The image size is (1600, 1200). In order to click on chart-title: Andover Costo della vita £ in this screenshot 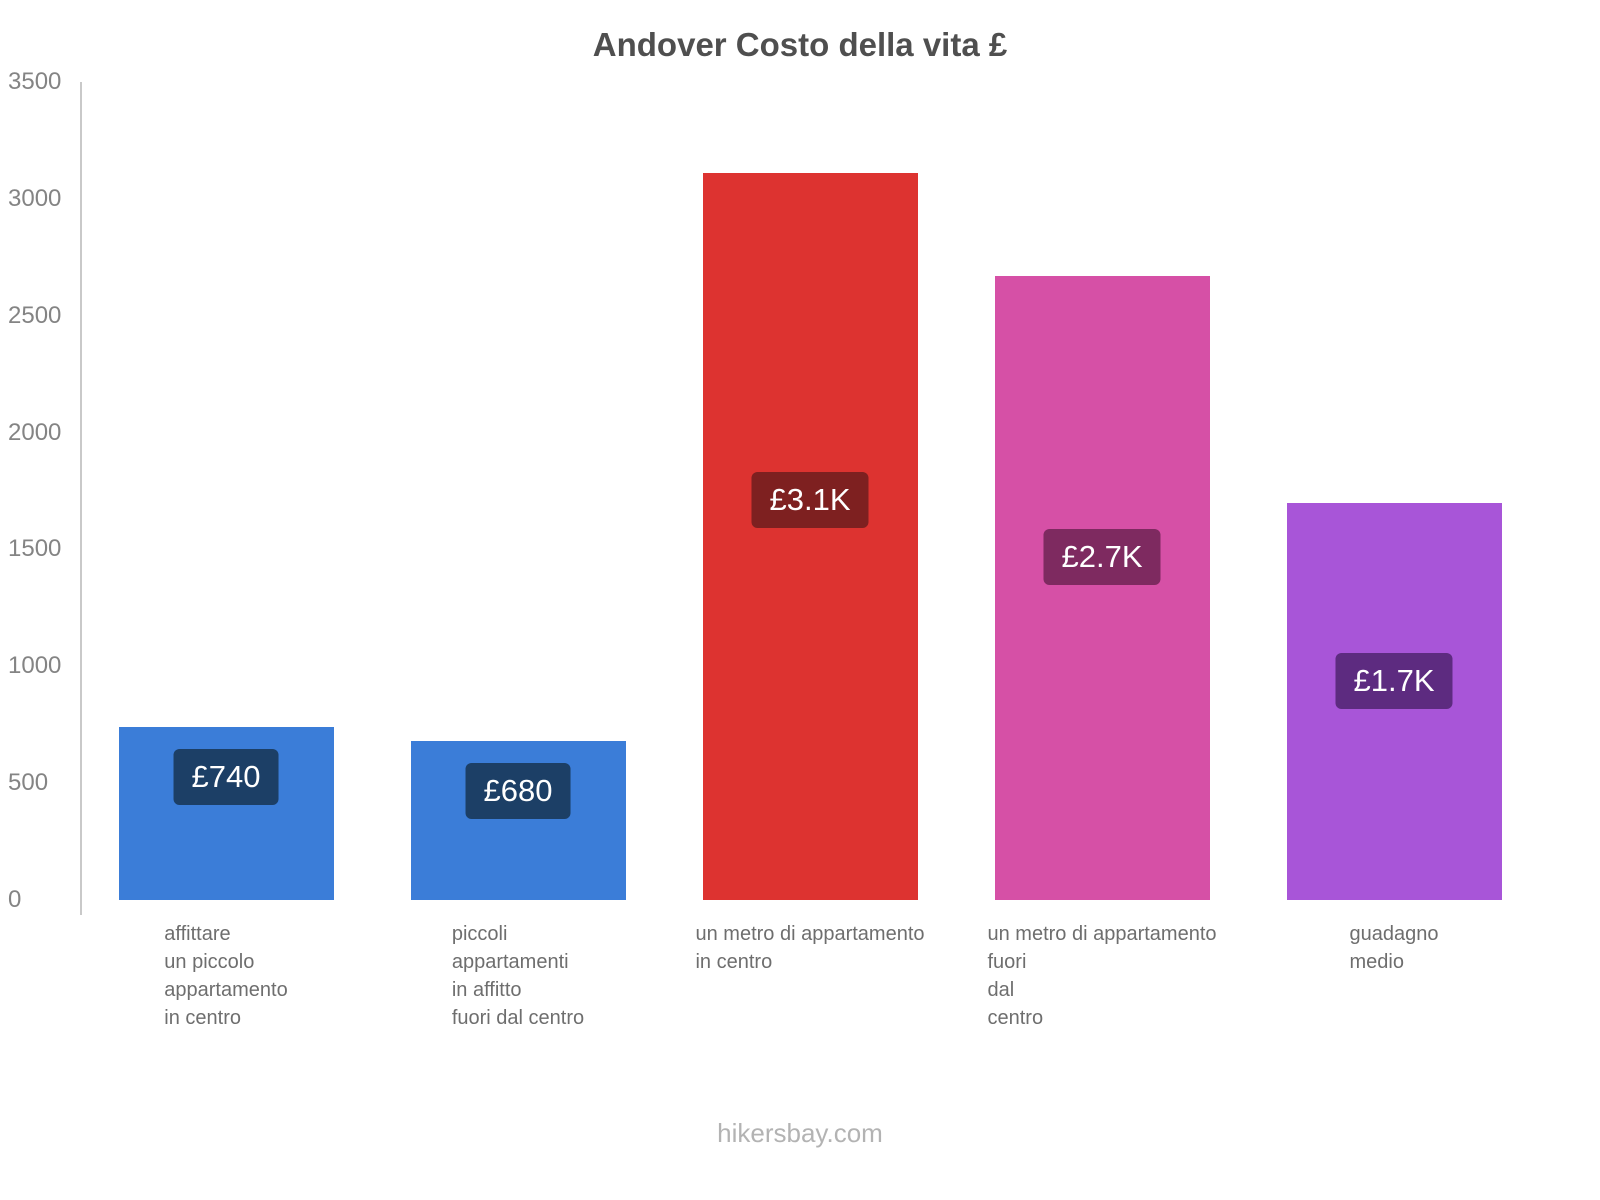, I will do `click(800, 44)`.